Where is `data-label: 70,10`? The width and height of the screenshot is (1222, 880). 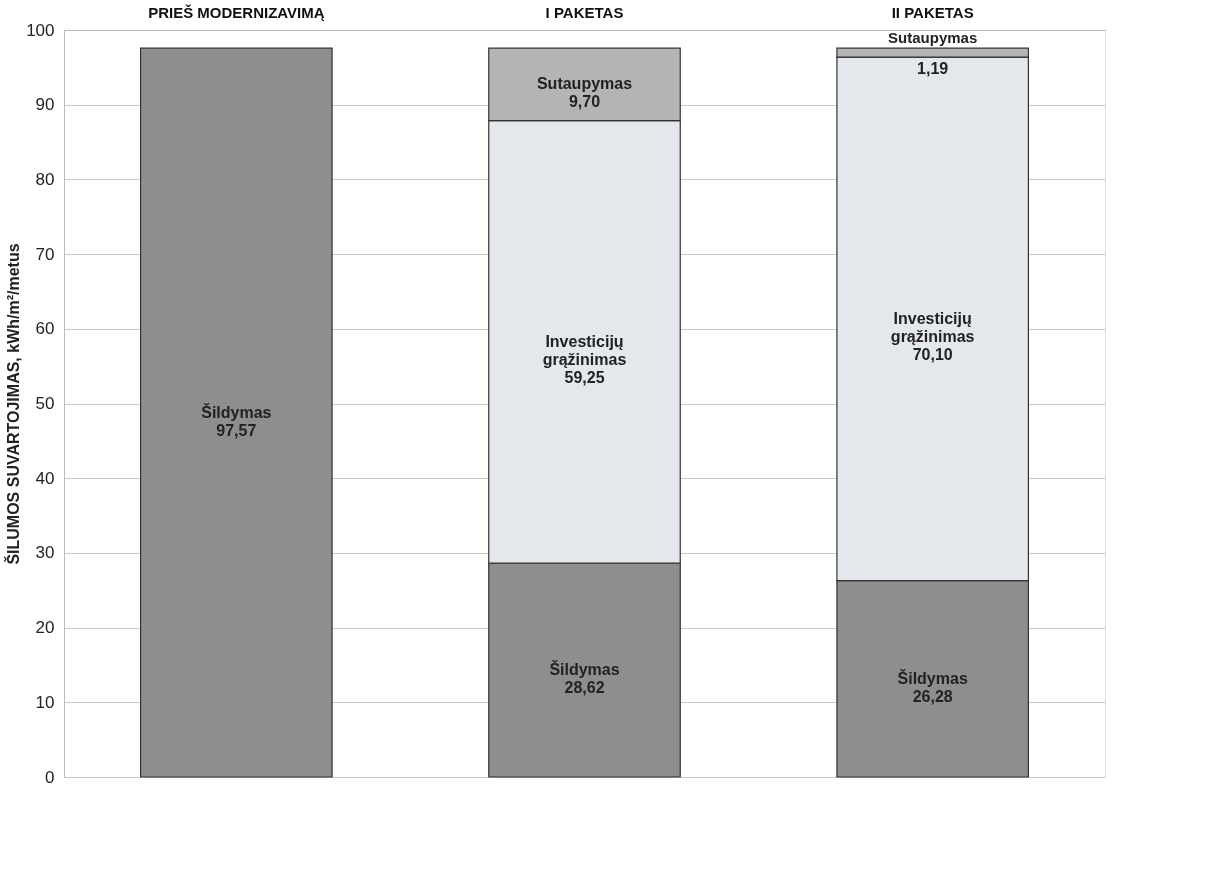 data-label: 70,10 is located at coordinates (932, 354).